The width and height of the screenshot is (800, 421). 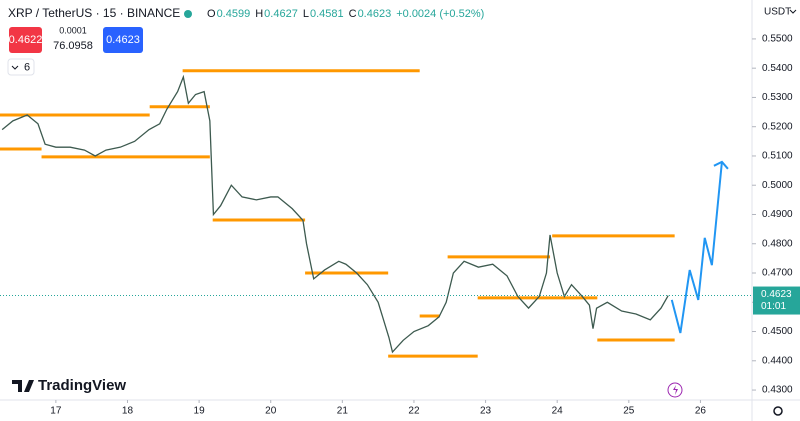 I want to click on bolt, so click(x=675, y=390).